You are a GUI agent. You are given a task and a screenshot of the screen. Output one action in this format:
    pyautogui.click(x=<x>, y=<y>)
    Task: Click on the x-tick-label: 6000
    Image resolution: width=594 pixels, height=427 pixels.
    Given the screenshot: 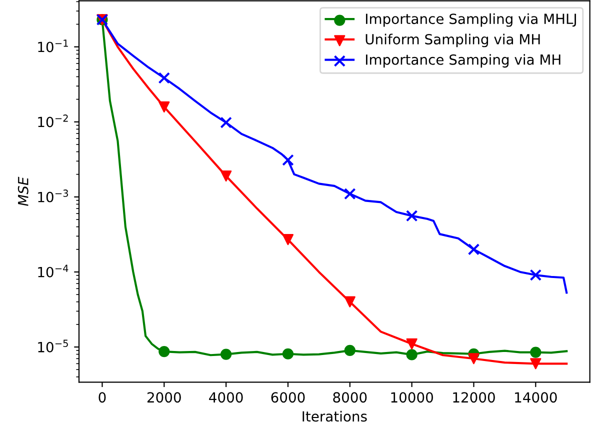 What is the action you would take?
    pyautogui.click(x=288, y=397)
    